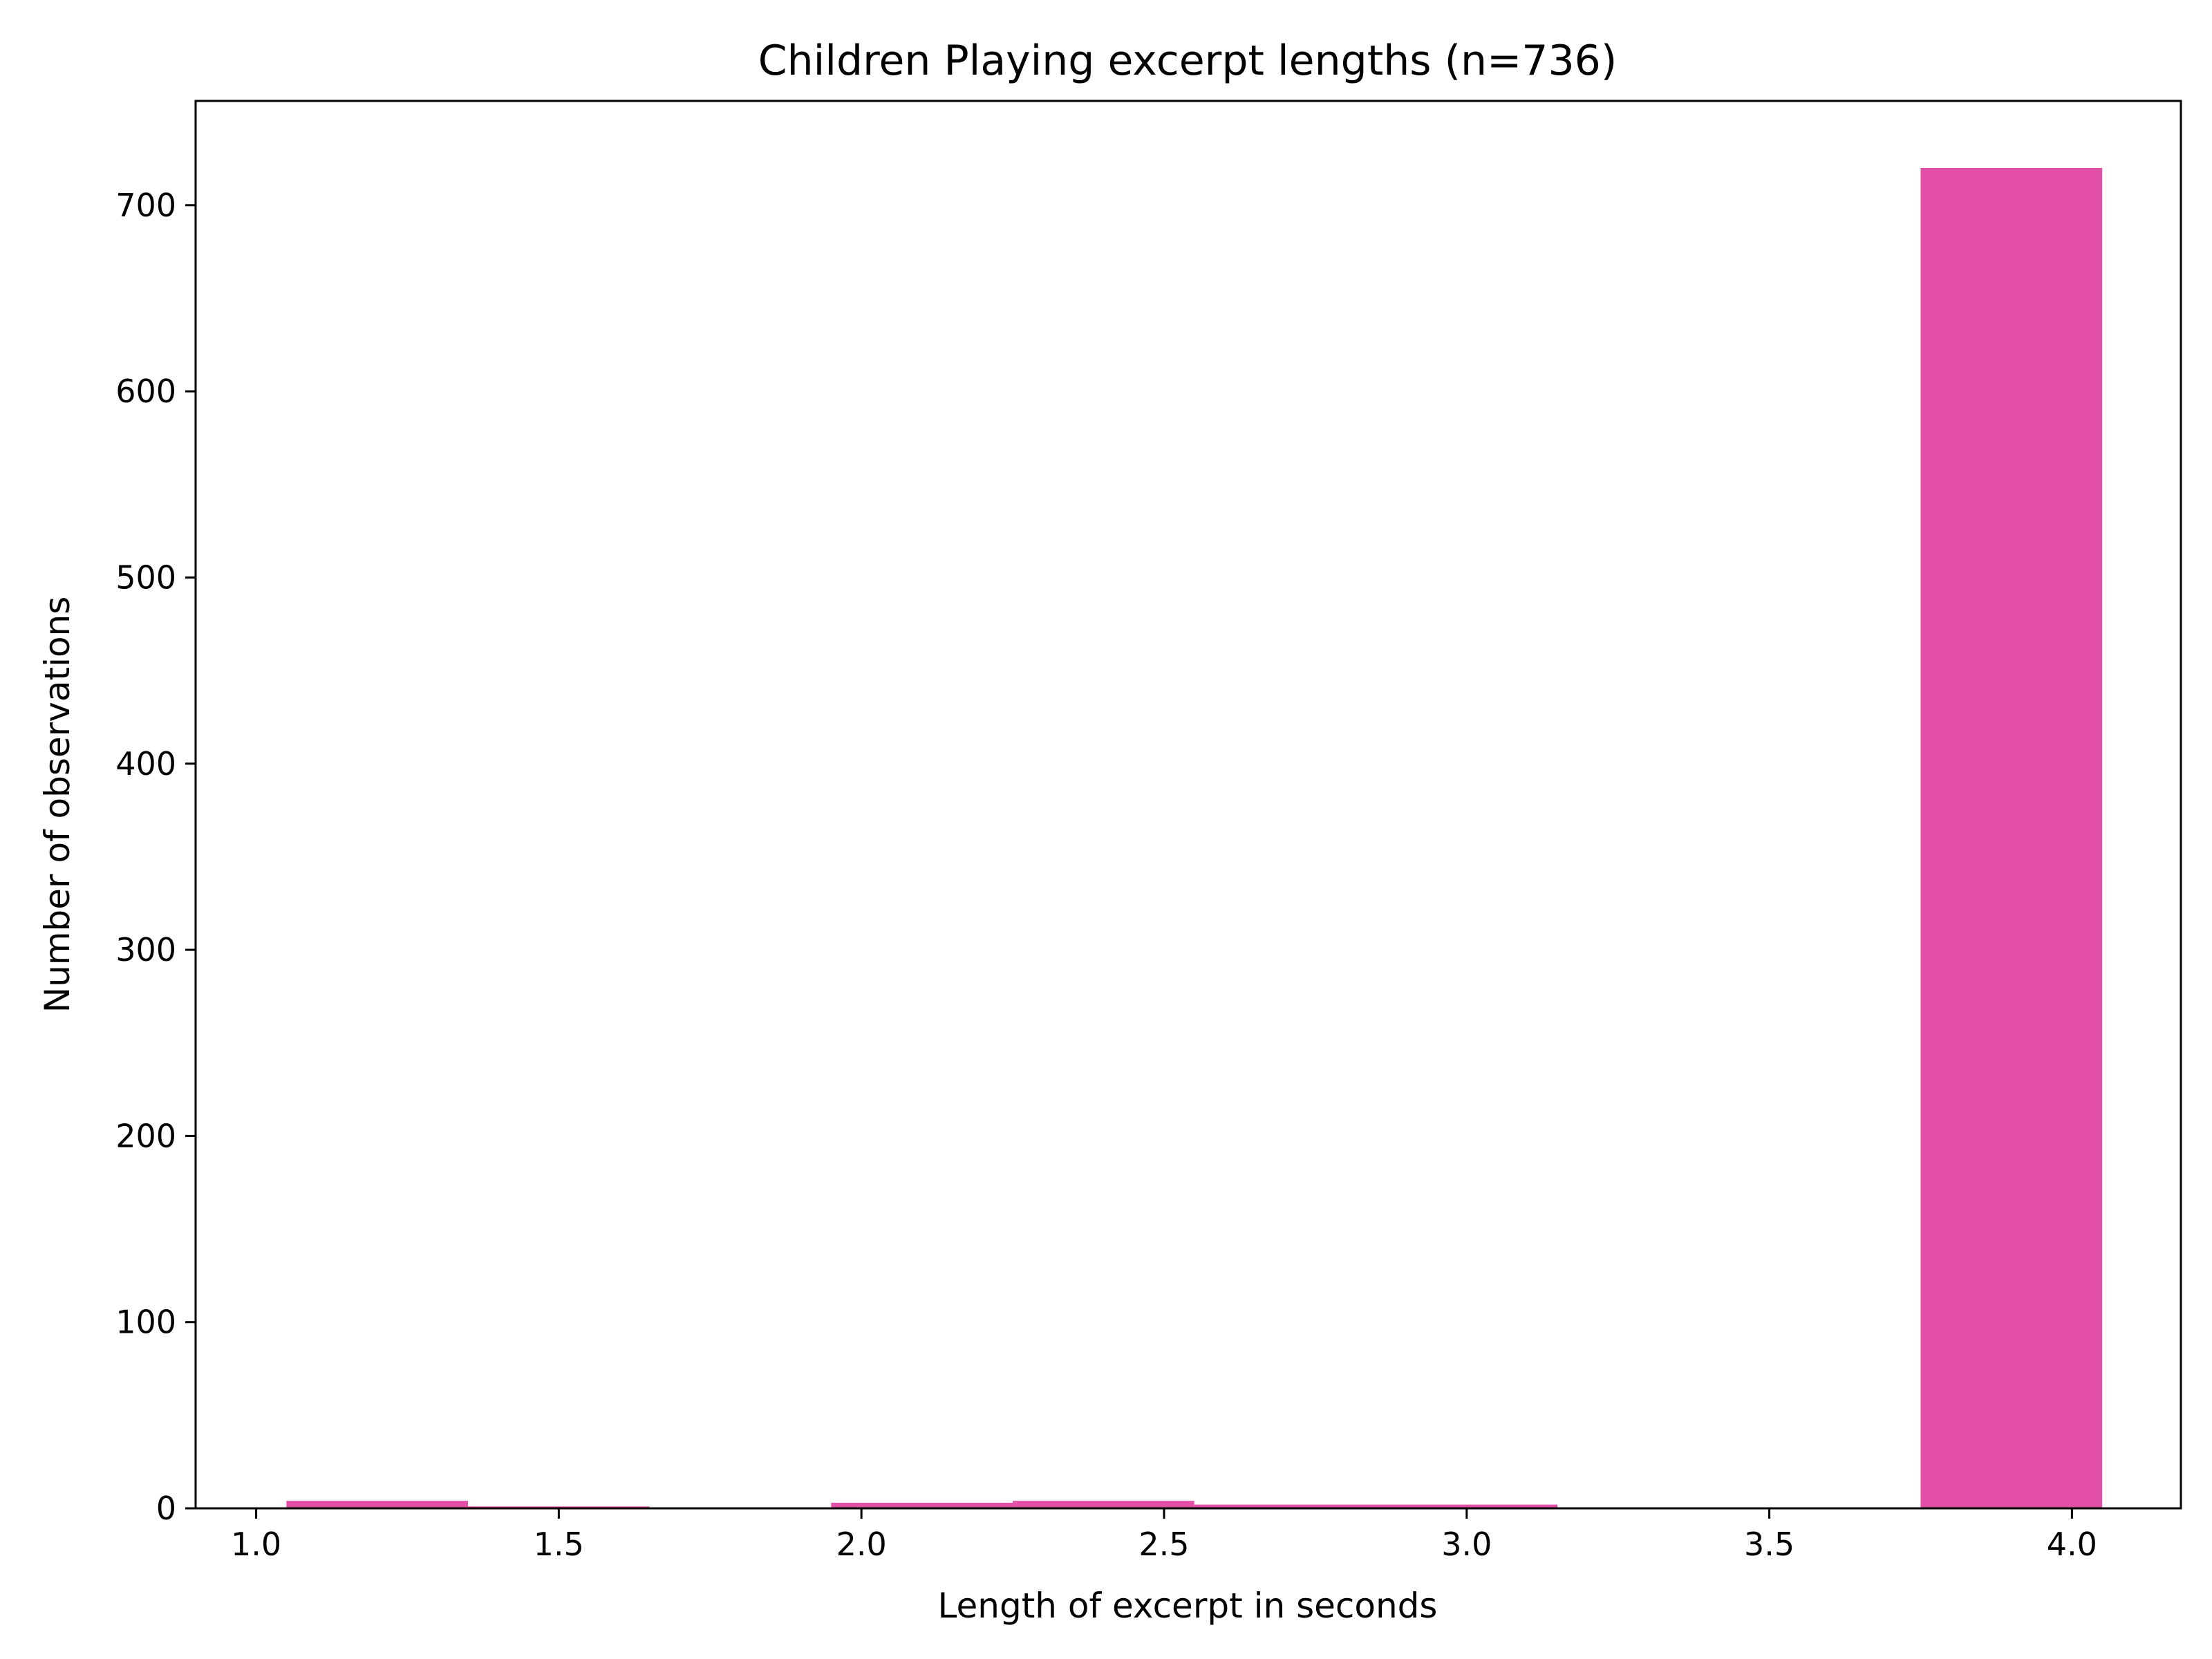 The height and width of the screenshot is (1659, 2212). Describe the element at coordinates (145, 950) in the screenshot. I see `y-tick-label: 300` at that location.